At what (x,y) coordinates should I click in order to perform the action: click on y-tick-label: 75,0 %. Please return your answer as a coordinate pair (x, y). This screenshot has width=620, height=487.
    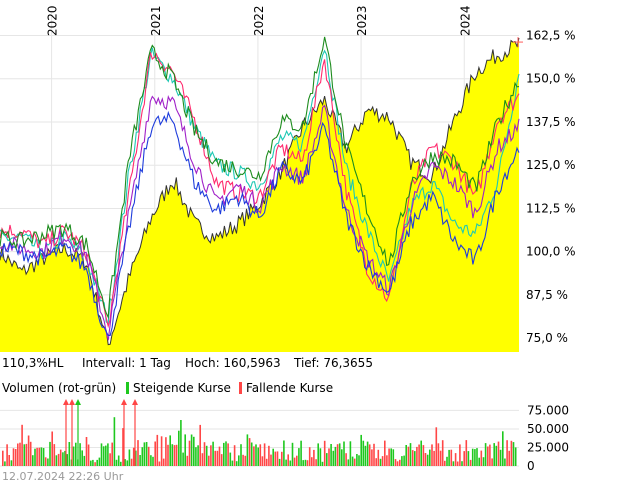
    Looking at the image, I should click on (547, 338).